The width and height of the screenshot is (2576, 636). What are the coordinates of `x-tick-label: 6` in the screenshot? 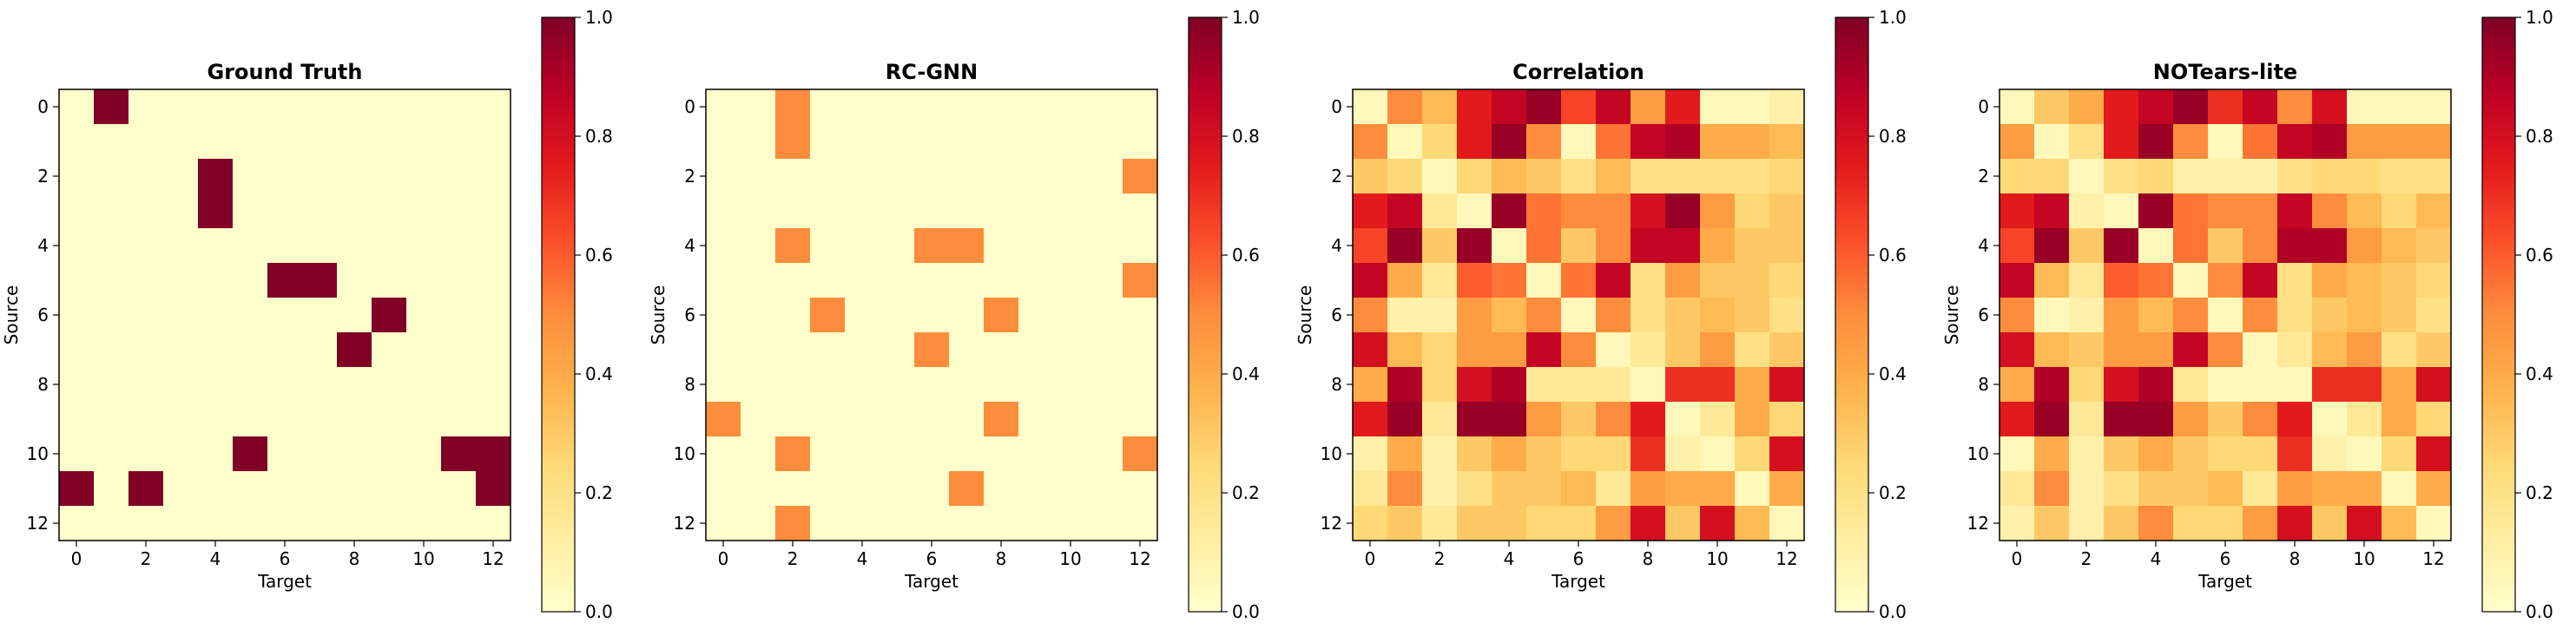 It's located at (932, 558).